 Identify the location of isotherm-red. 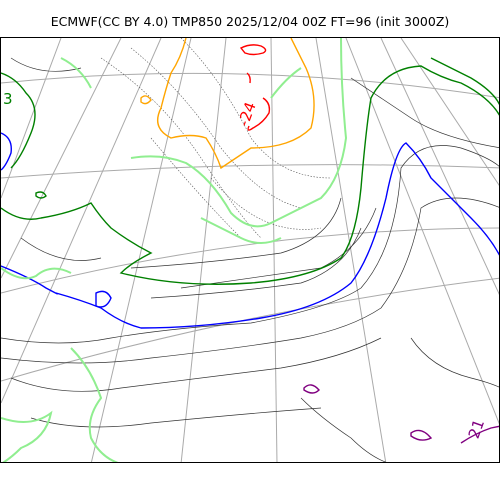
(255, 87).